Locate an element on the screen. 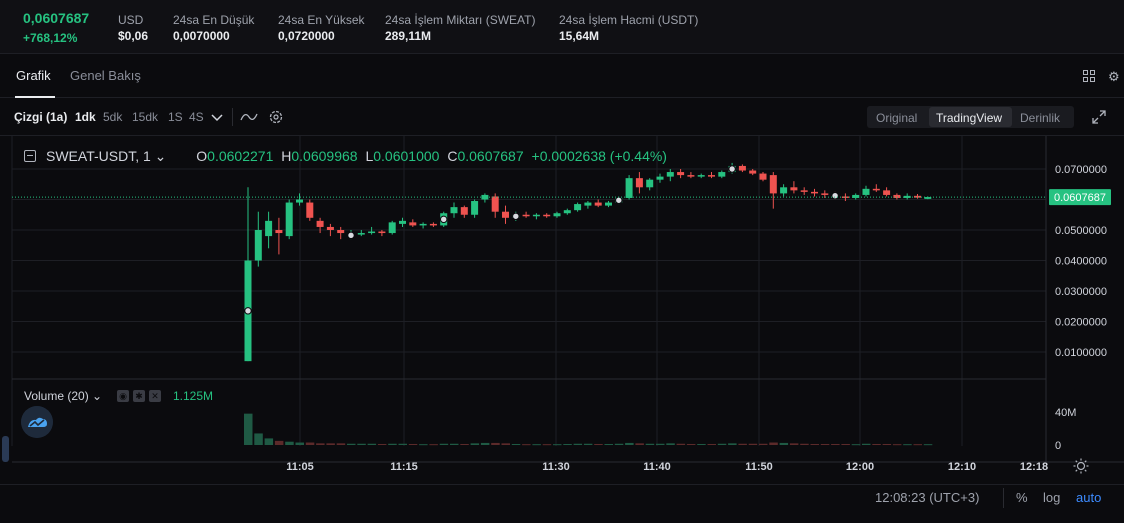 This screenshot has width=1124, height=523. legend-low-value: 0.0601000 is located at coordinates (406, 156).